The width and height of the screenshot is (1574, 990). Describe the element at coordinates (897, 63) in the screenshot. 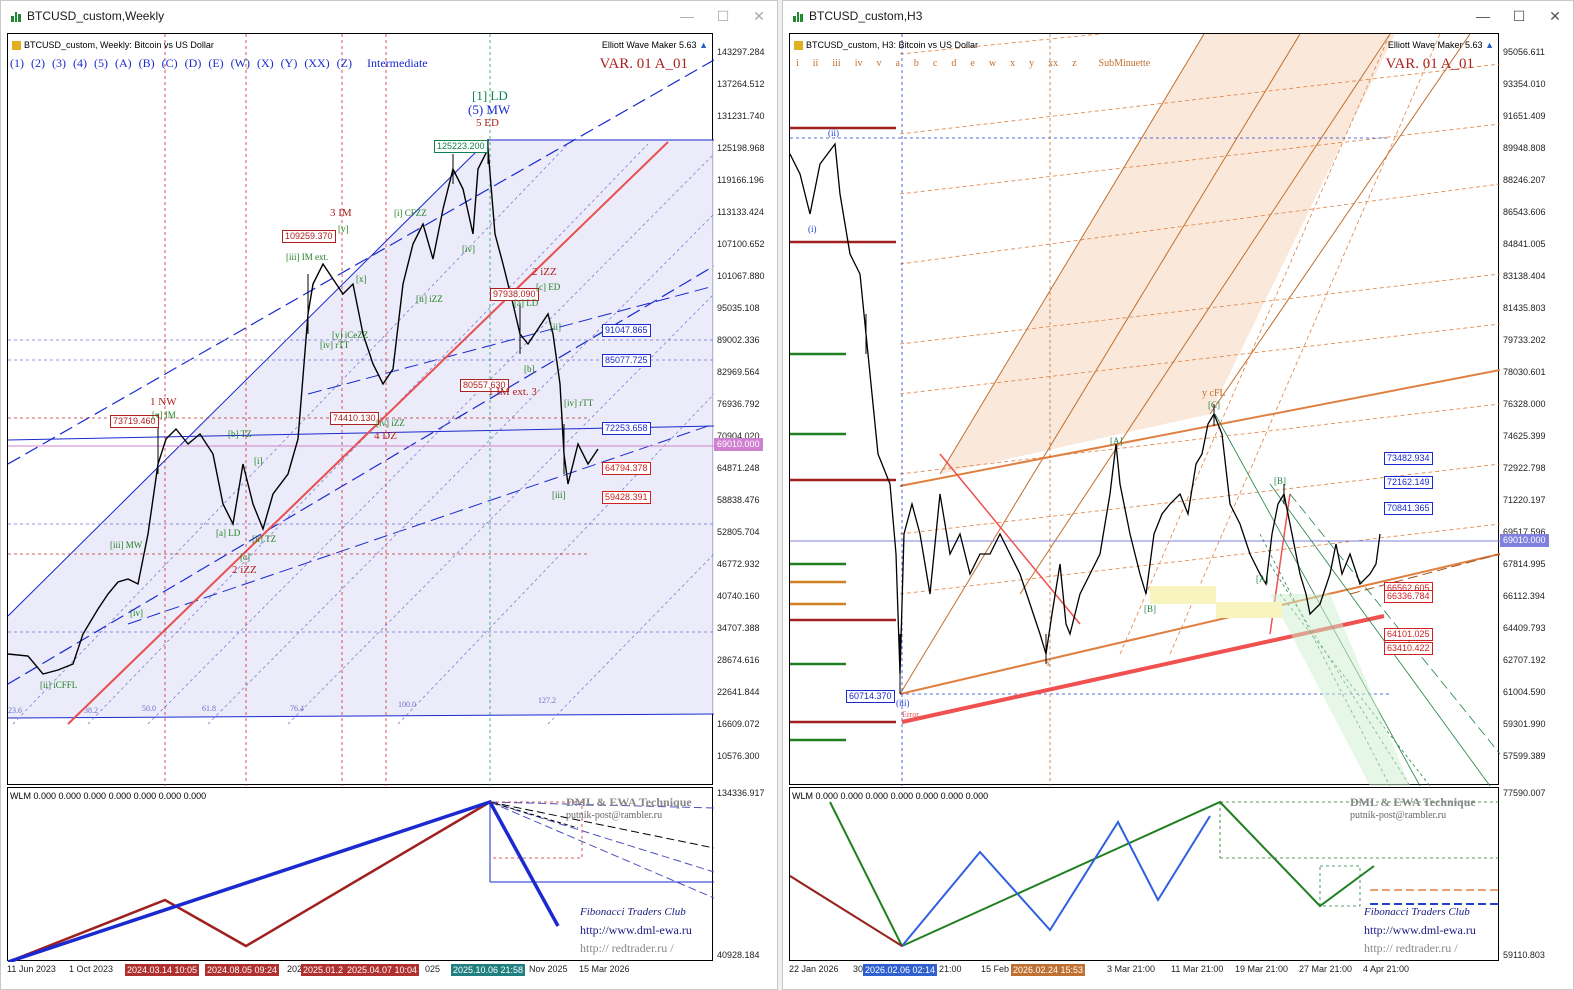

I see `degree-button: a` at that location.